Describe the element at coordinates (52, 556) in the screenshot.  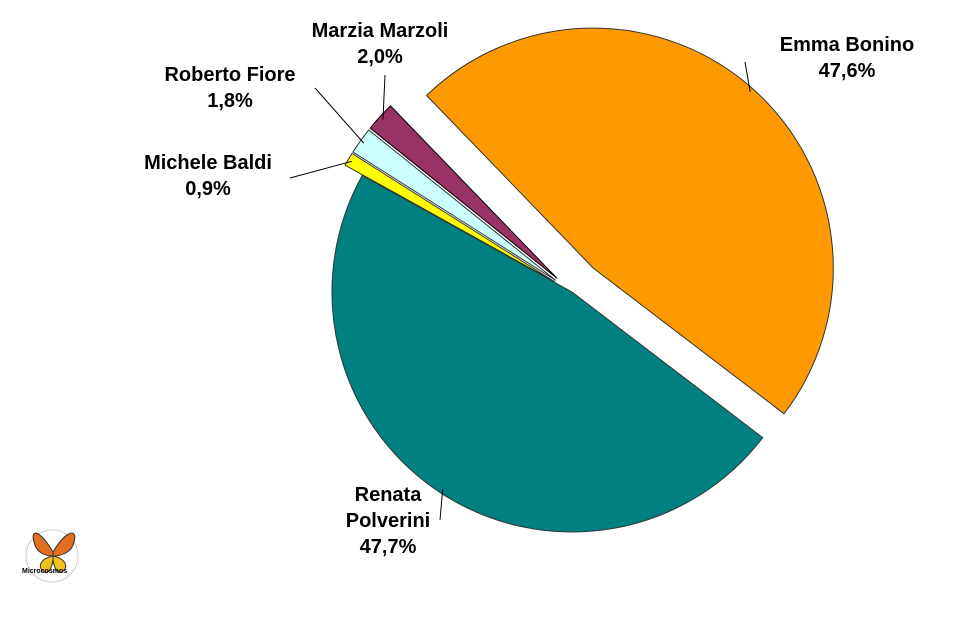
I see `logo-butterfly` at that location.